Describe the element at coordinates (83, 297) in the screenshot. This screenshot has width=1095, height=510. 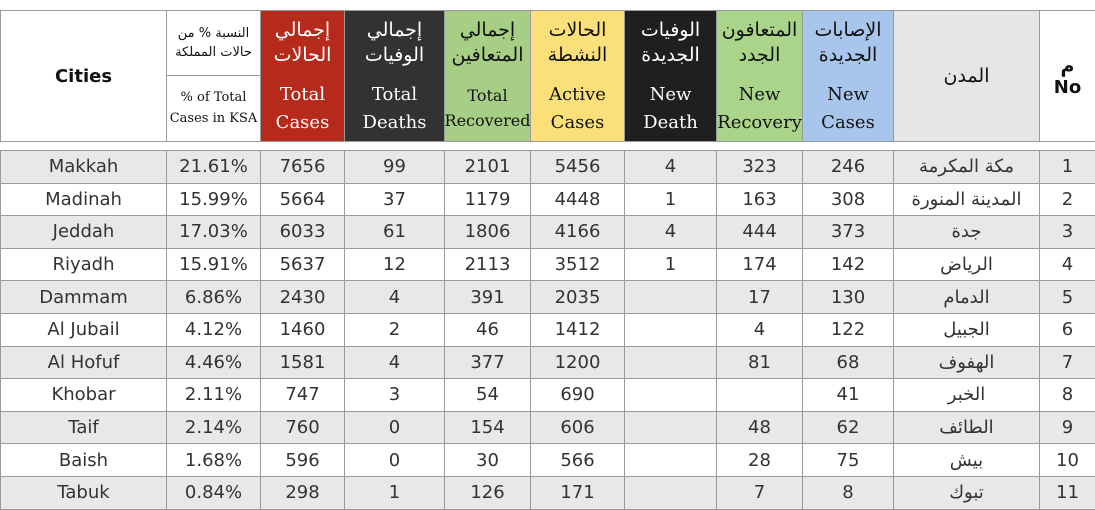
I see `city-cell: Dammam` at that location.